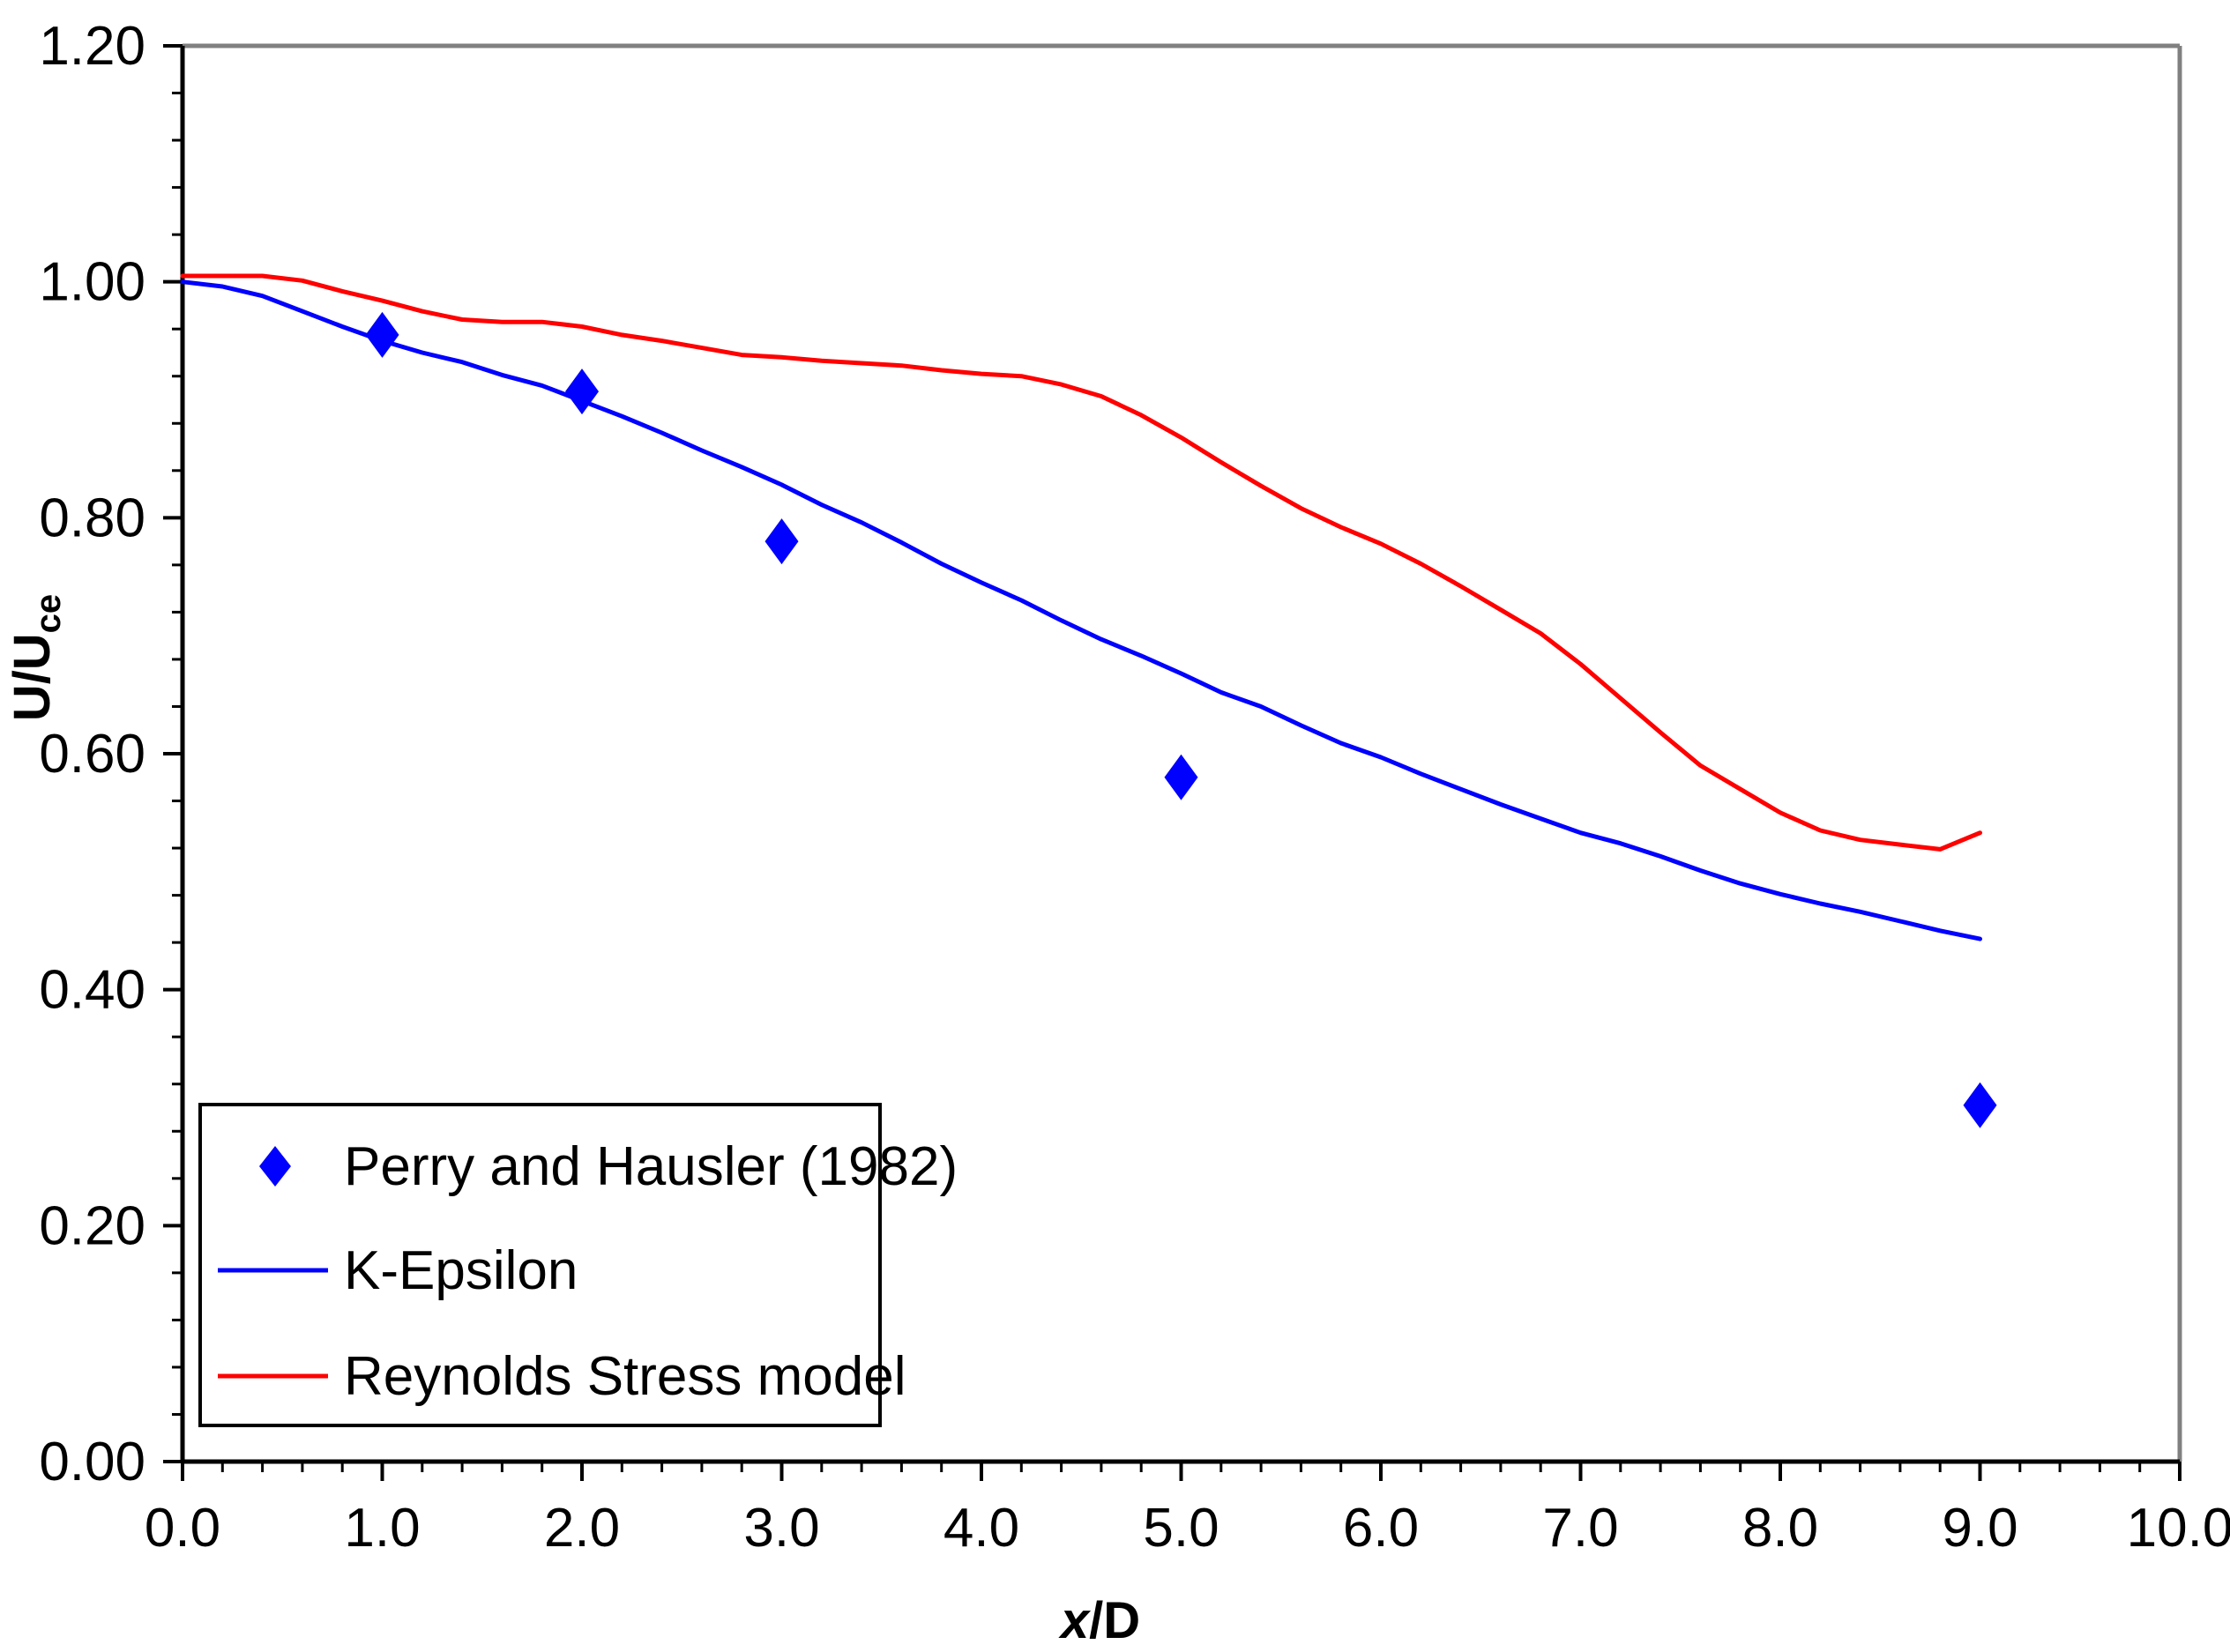  What do you see at coordinates (182, 1528) in the screenshot?
I see `x-tick-label: 0.0` at bounding box center [182, 1528].